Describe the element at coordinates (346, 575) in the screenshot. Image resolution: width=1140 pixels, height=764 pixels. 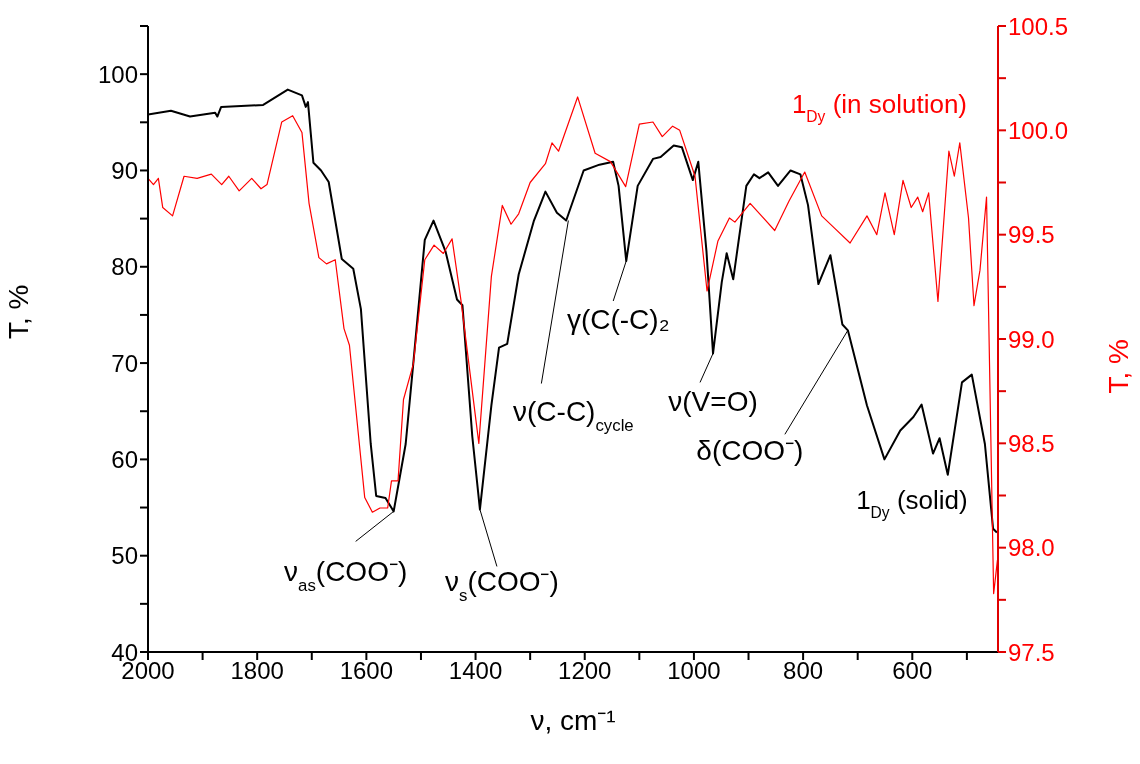
I see `annotation: ν$_{as}$(COO⁻)` at that location.